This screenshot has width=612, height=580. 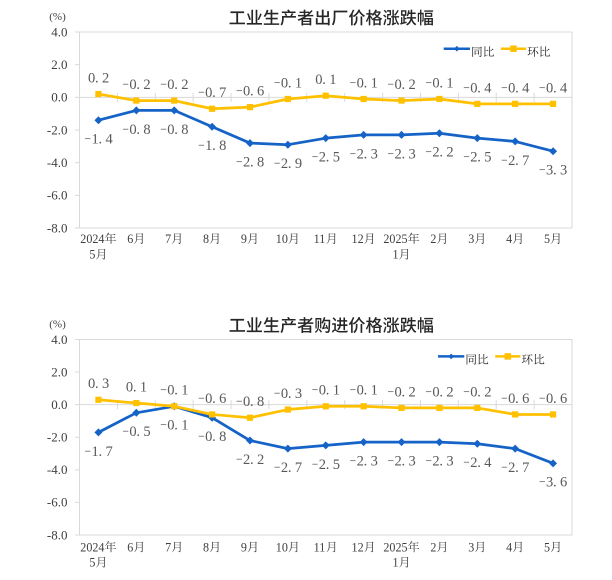 What do you see at coordinates (553, 171) in the screenshot?
I see `svg-text:−3.3: −3. 3` at bounding box center [553, 171].